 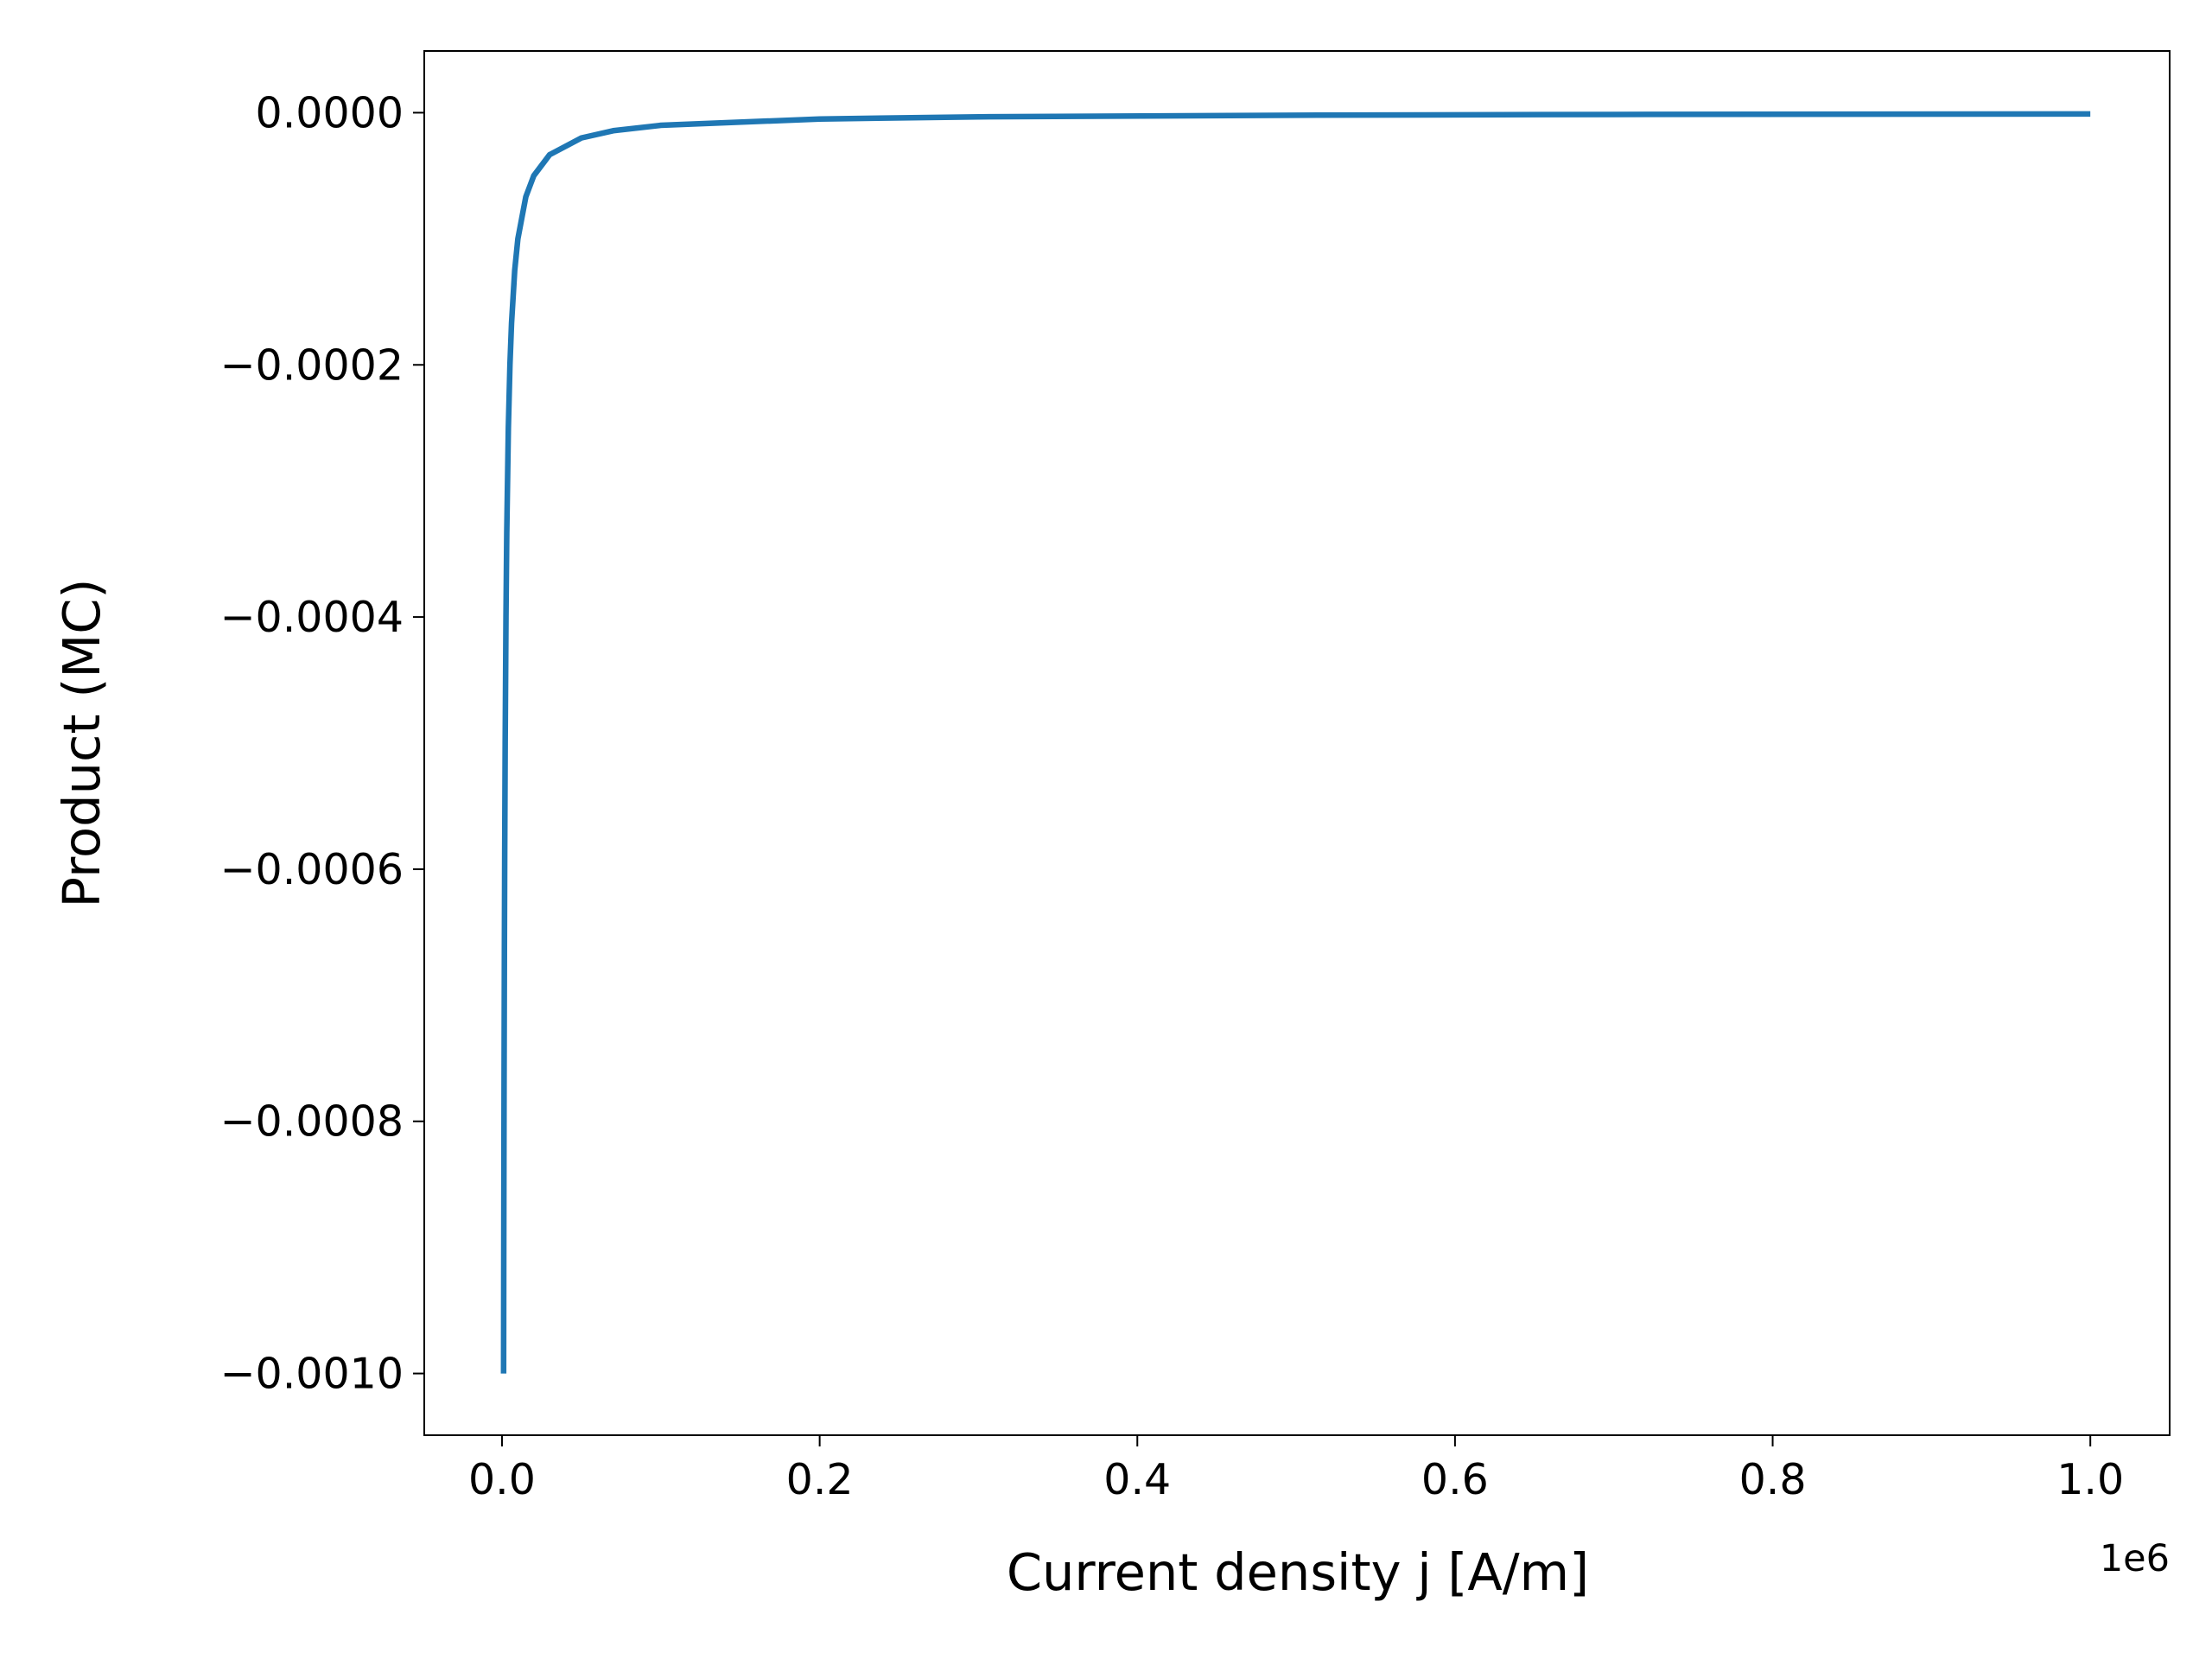 I want to click on x-tick-label: 0.2, so click(x=820, y=1479).